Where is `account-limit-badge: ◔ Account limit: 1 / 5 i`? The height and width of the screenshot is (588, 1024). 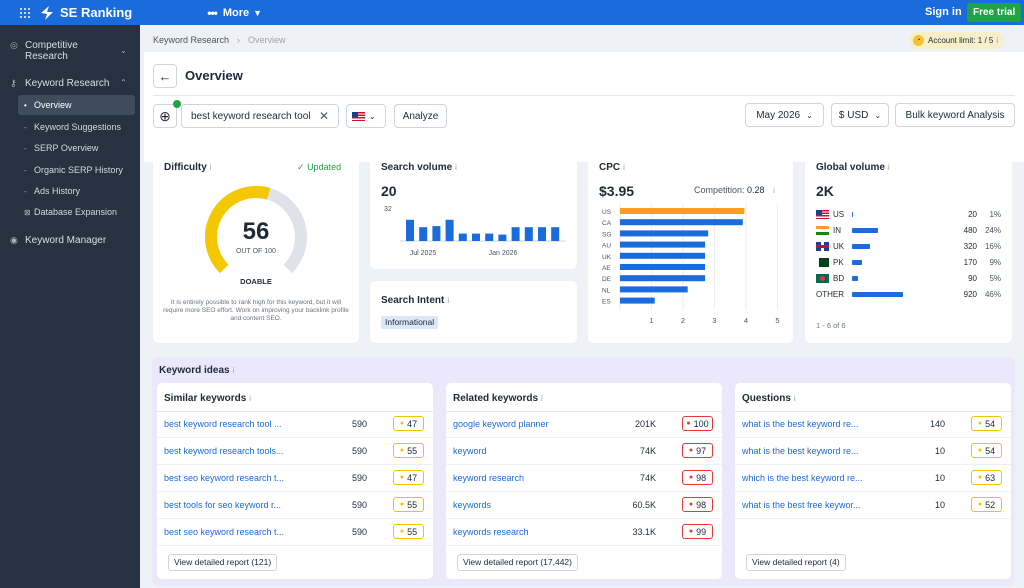
account-limit-badge: ◔ Account limit: 1 / 5 i is located at coordinates (957, 40).